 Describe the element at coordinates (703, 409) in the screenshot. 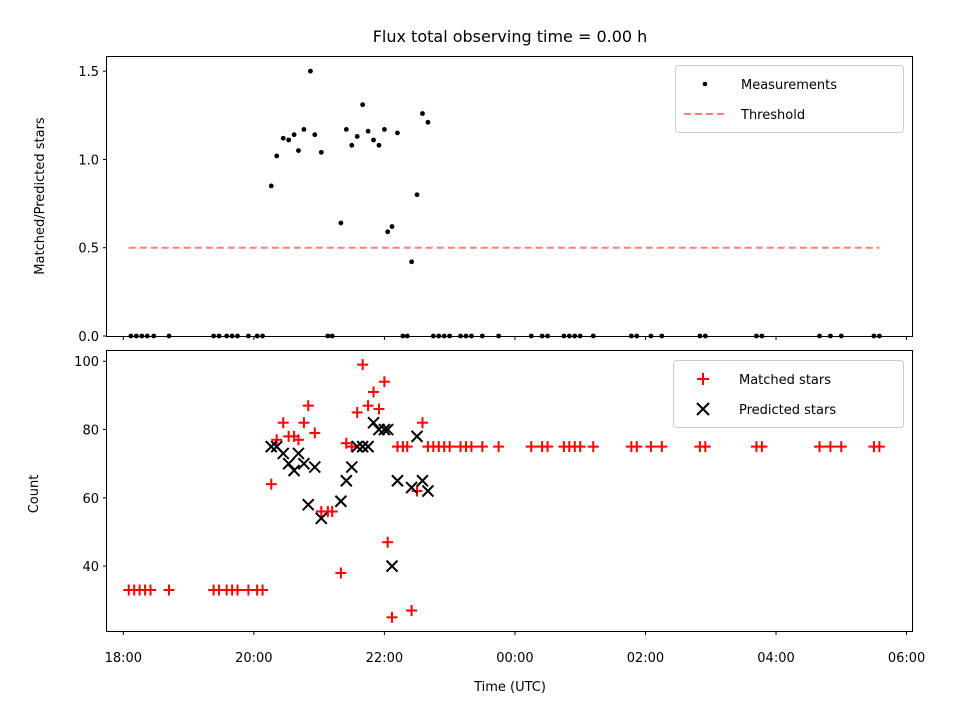

I see `predicted-legend-marker` at that location.